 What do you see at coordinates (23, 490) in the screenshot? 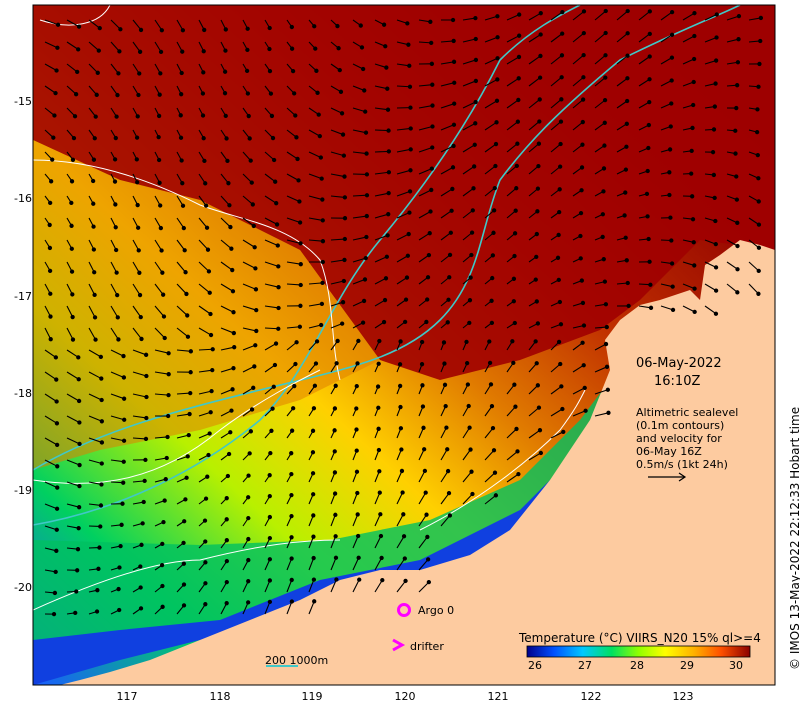
I see `lat-label: -19` at bounding box center [23, 490].